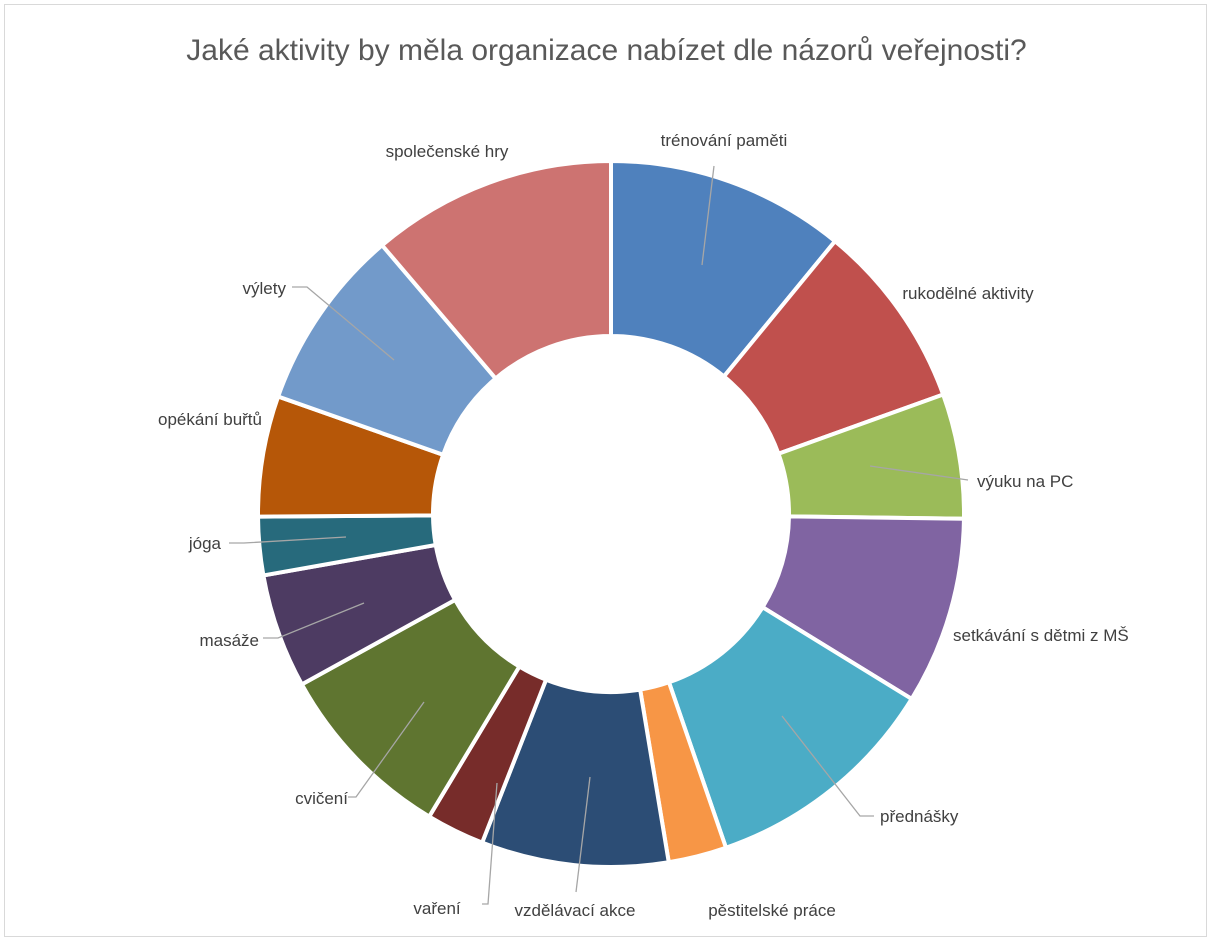 Image resolution: width=1213 pixels, height=943 pixels. What do you see at coordinates (437, 908) in the screenshot?
I see `slice-label-7: vaření` at bounding box center [437, 908].